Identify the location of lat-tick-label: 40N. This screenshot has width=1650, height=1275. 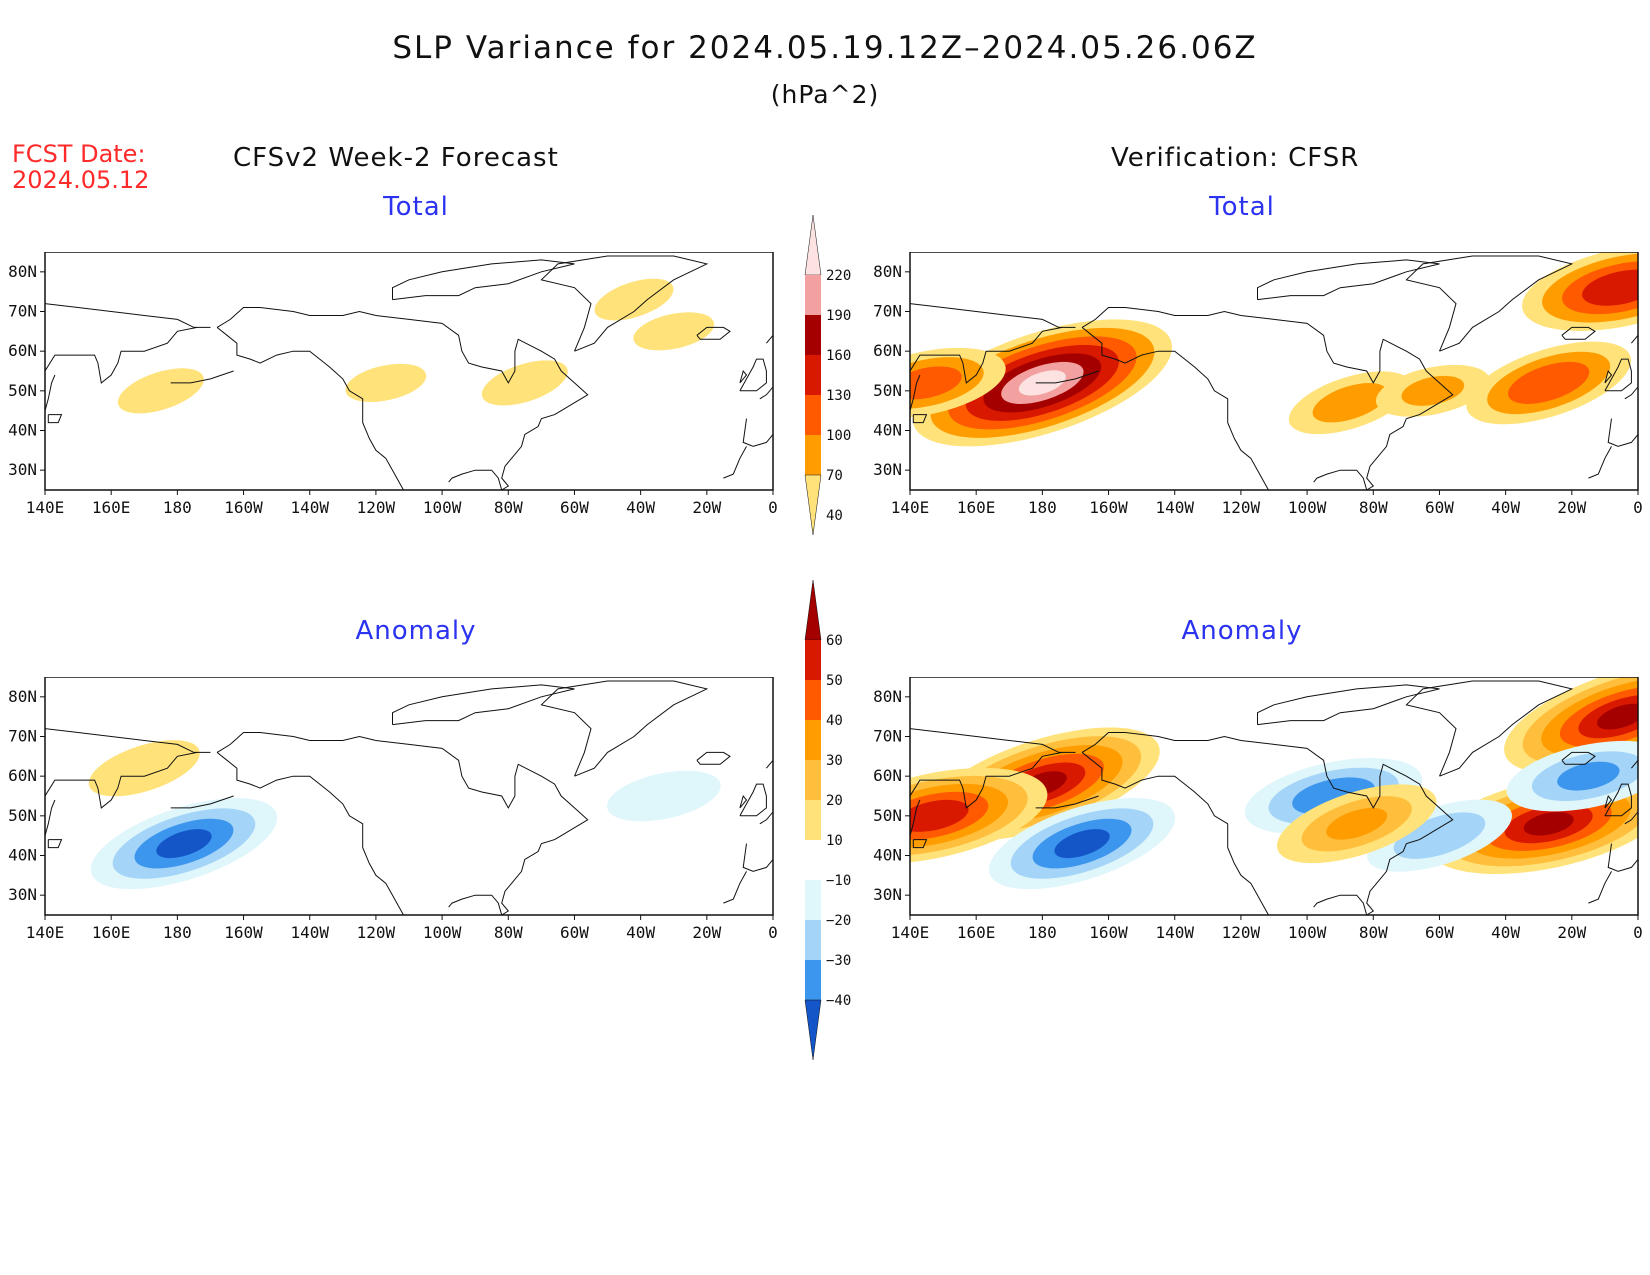
(22, 430).